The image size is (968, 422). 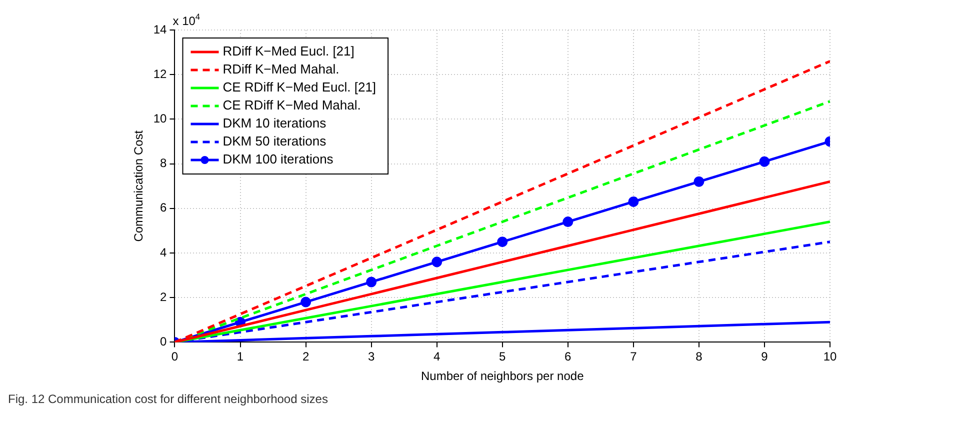 What do you see at coordinates (291, 105) in the screenshot?
I see `legend-label: CE RDiff K−Med Mahal.` at bounding box center [291, 105].